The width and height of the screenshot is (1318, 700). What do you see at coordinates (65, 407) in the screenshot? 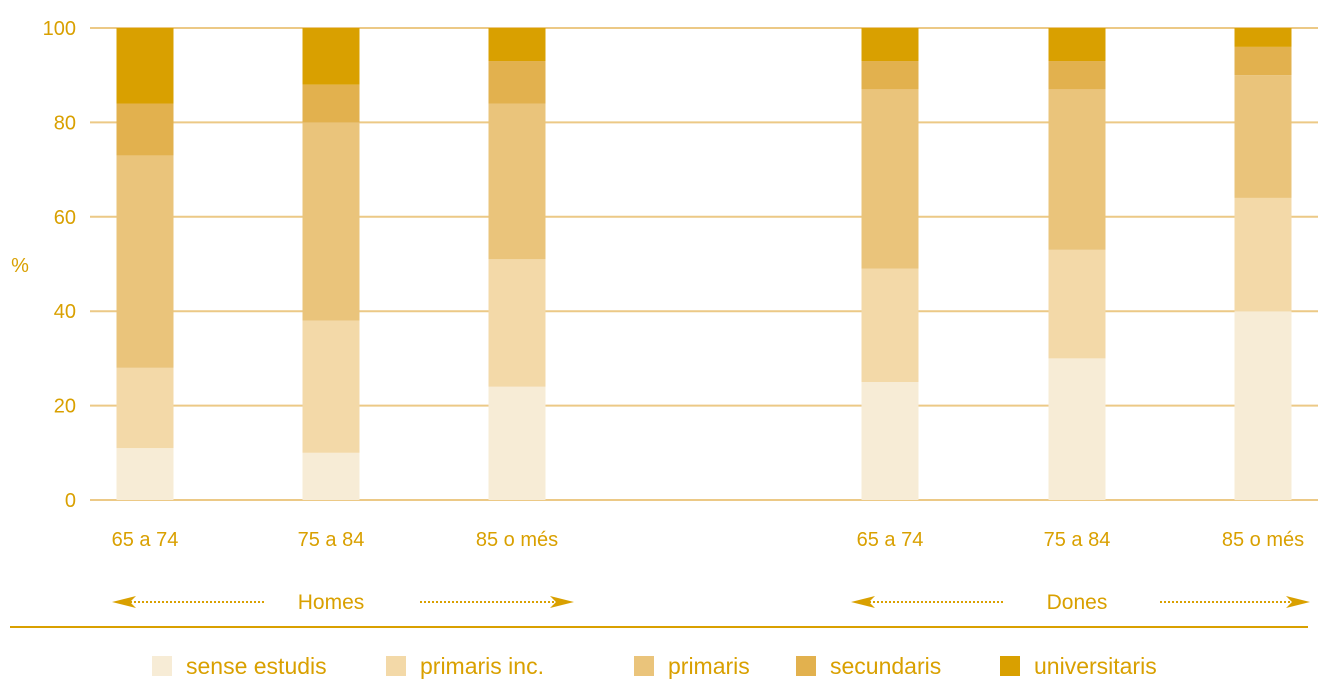
I see `y-tick-label: 20` at bounding box center [65, 407].